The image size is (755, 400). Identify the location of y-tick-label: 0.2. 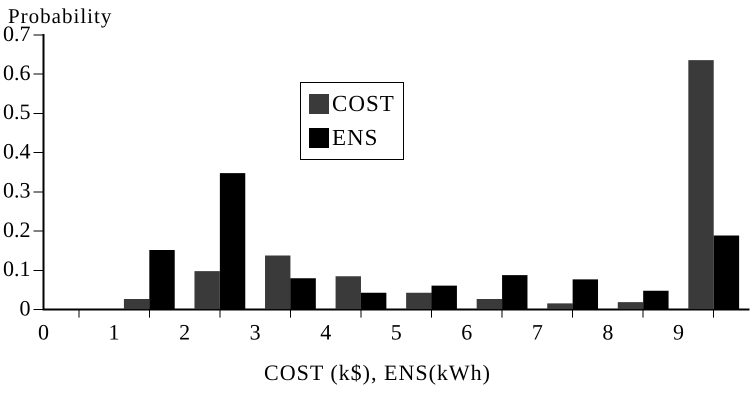
(16, 229).